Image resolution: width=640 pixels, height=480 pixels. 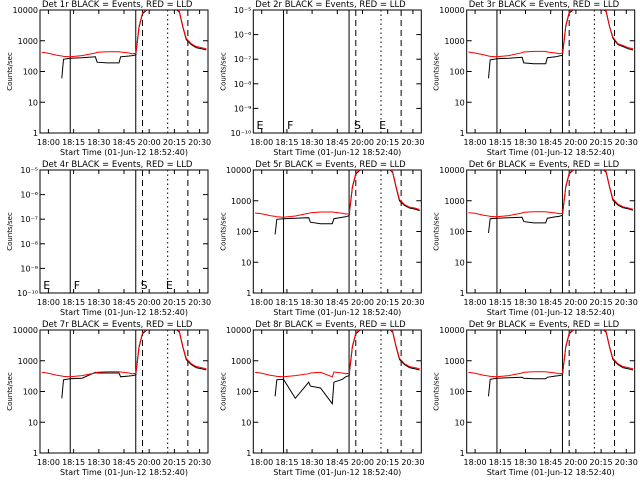 I want to click on annotation: F, so click(x=290, y=125).